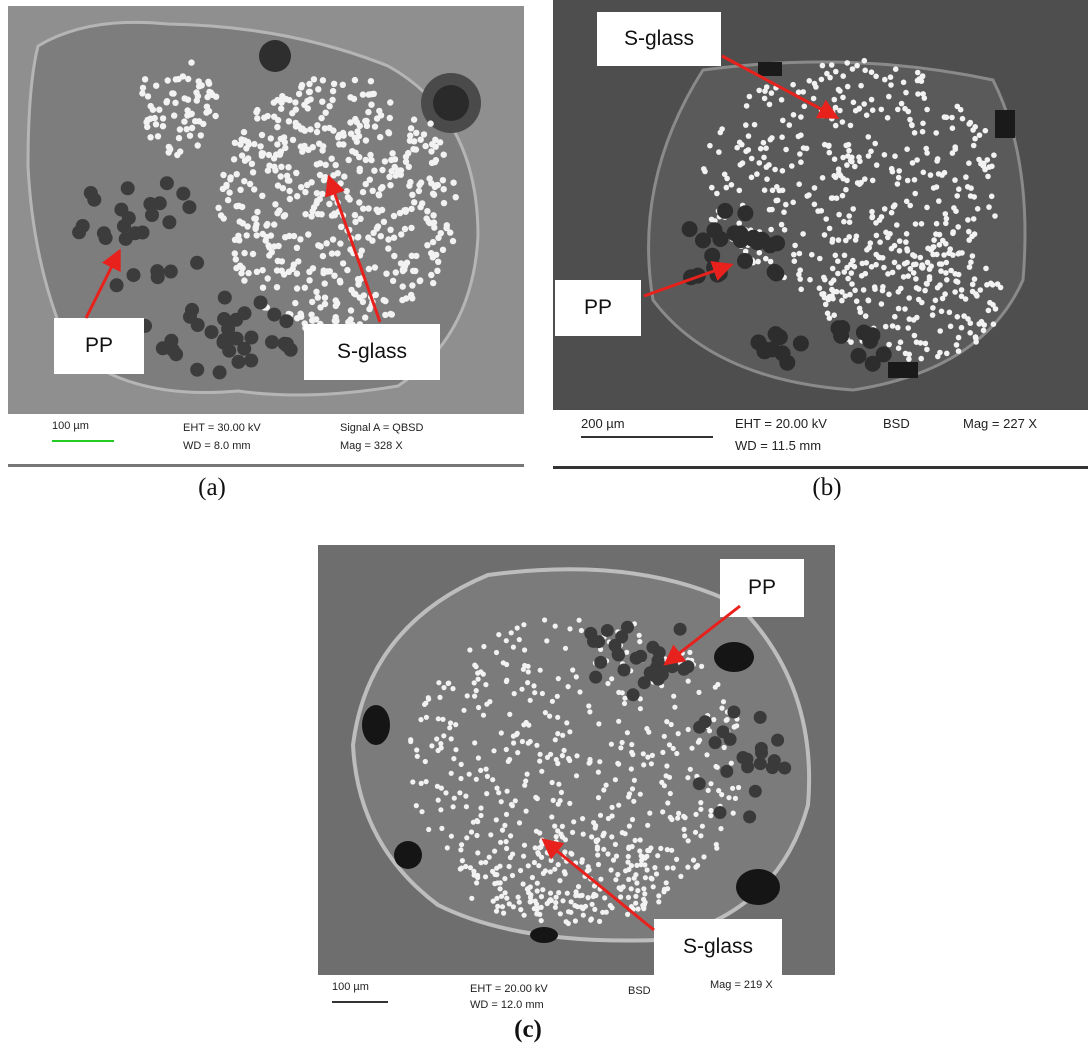 This screenshot has width=1088, height=1058. Describe the element at coordinates (70, 426) in the screenshot. I see `scale-bar-label: 100 µm` at that location.